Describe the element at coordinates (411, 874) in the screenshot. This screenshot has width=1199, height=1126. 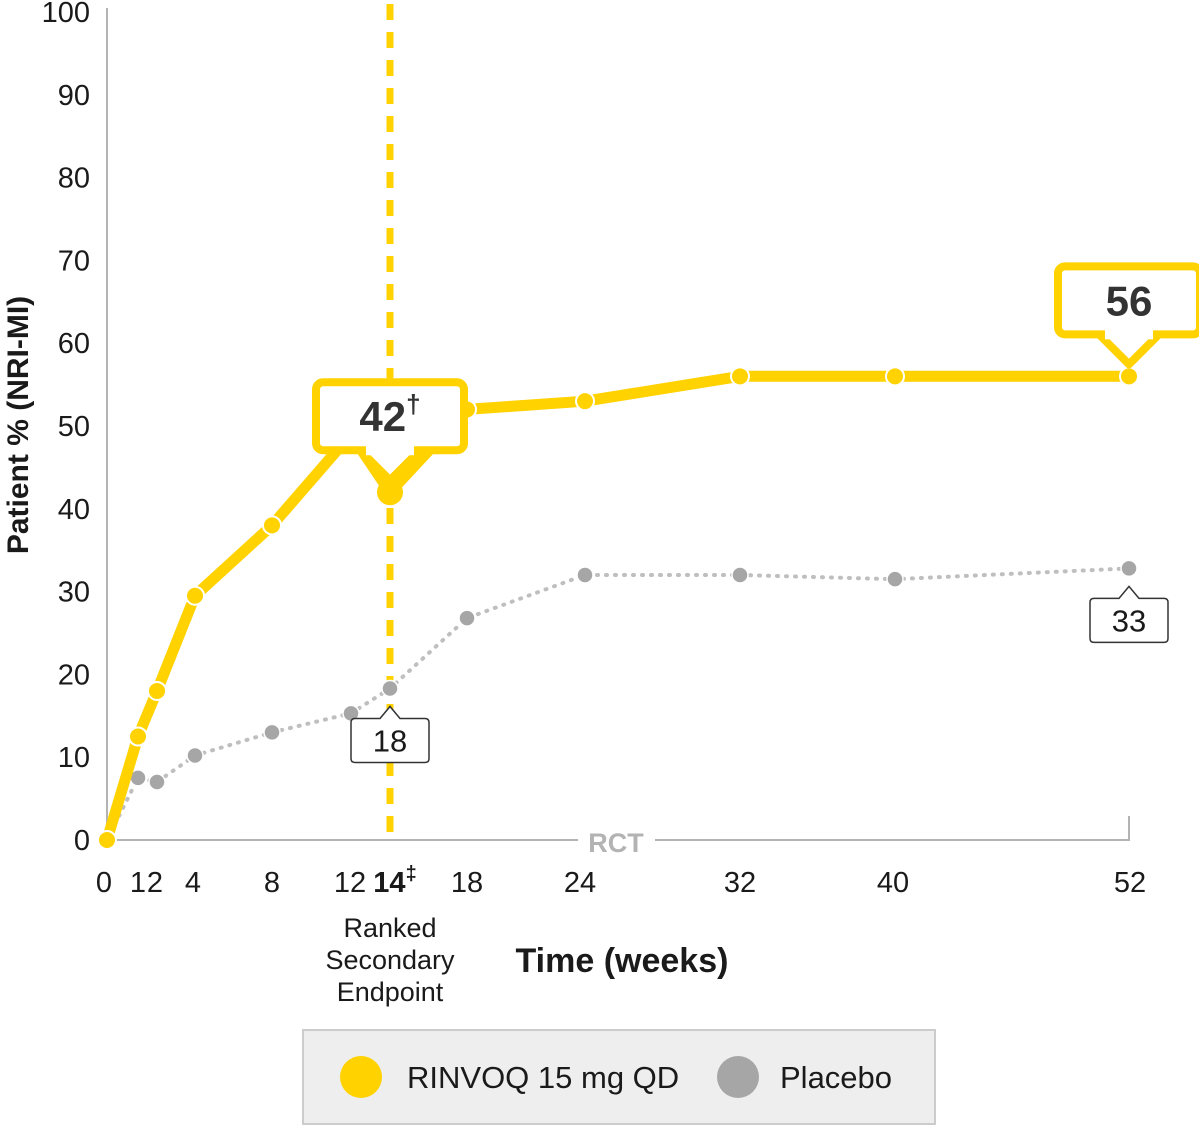
I see `x-tick-footnote-mark: ‡` at that location.